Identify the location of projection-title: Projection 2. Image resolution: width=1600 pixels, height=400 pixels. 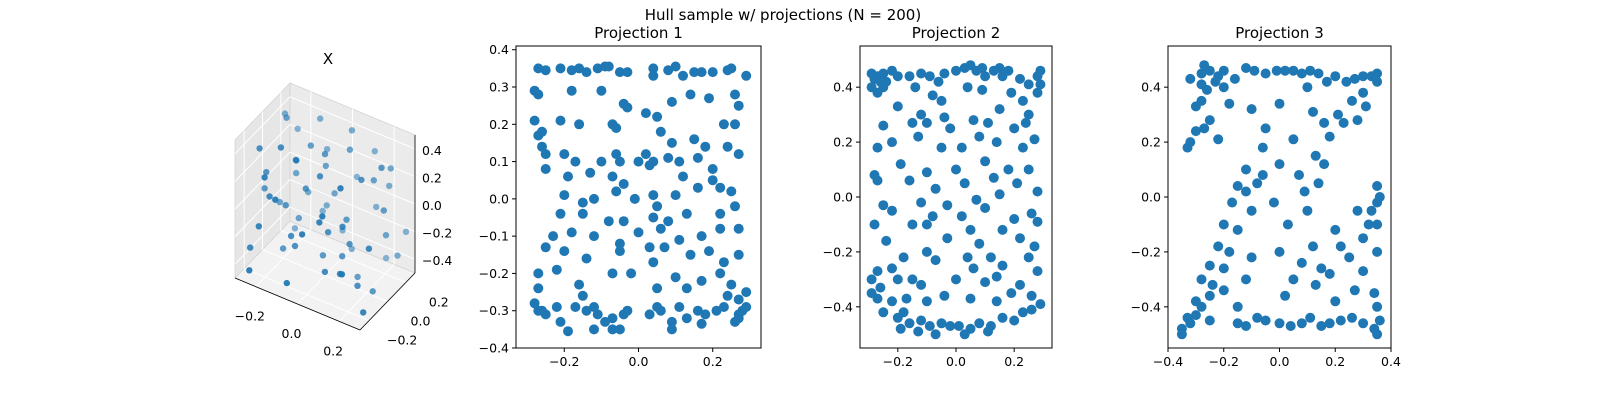
(956, 33).